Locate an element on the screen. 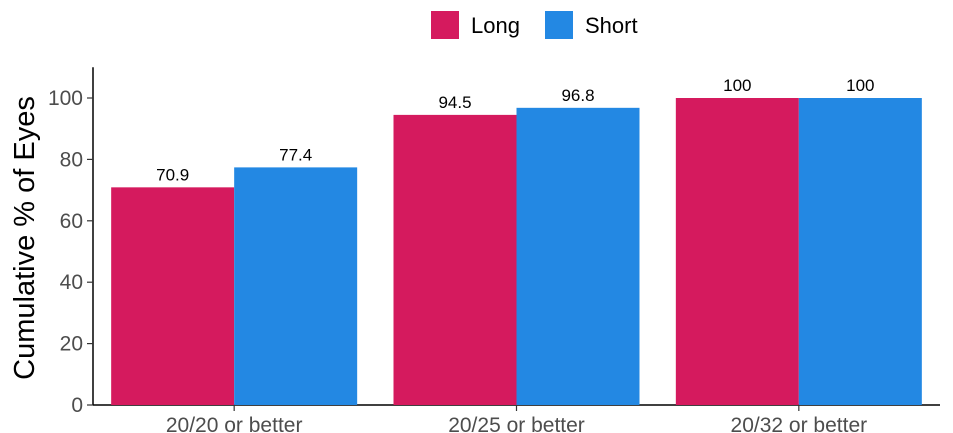 This screenshot has height=433, width=953. data-label: 70.9 is located at coordinates (172, 174).